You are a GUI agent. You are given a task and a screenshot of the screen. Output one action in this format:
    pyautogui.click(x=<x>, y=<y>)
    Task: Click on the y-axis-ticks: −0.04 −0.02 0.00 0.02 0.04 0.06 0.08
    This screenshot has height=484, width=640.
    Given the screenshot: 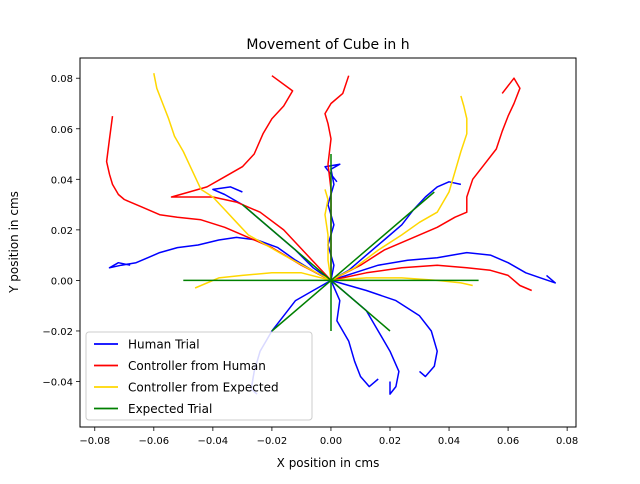 What is the action you would take?
    pyautogui.click(x=61, y=231)
    